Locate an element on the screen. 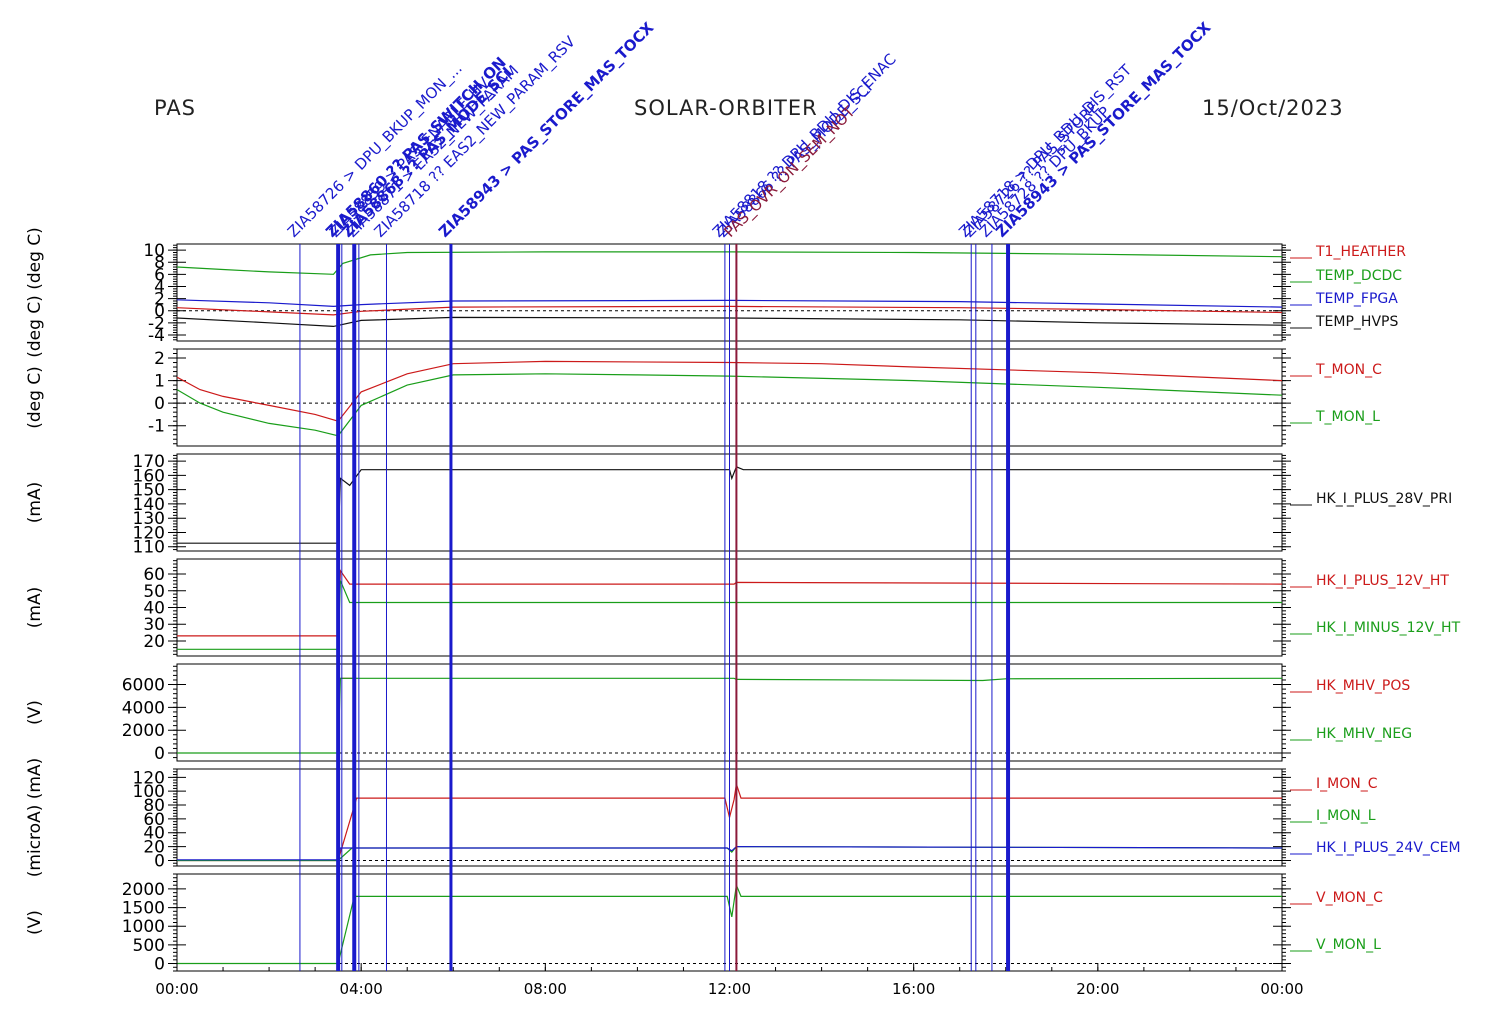  panel-2: -1 01 2 (deg C) T_MON_C T_MON_L is located at coordinates (703, 397).